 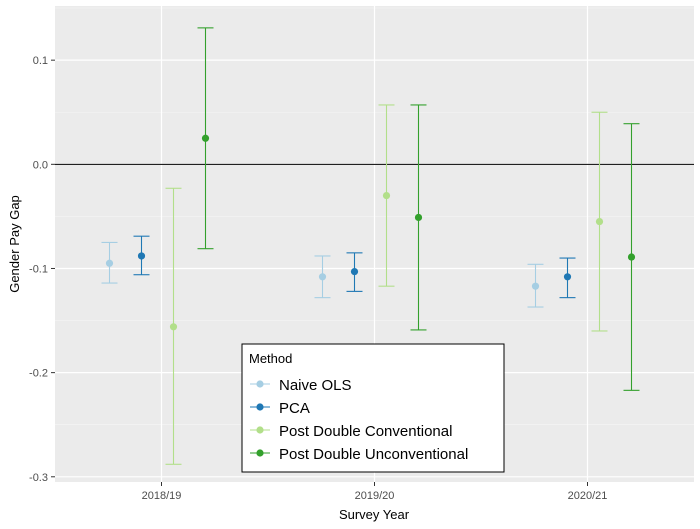 I want to click on x-axis-title: Survey Year, so click(x=374, y=514).